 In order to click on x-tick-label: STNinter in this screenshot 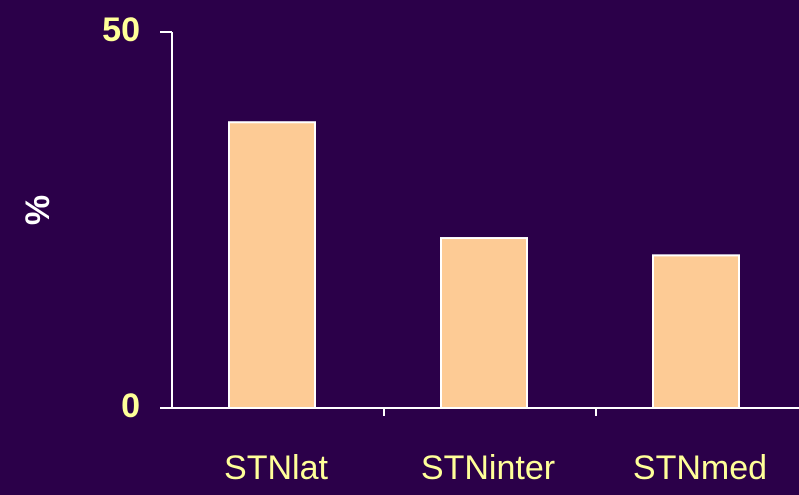, I will do `click(488, 468)`.